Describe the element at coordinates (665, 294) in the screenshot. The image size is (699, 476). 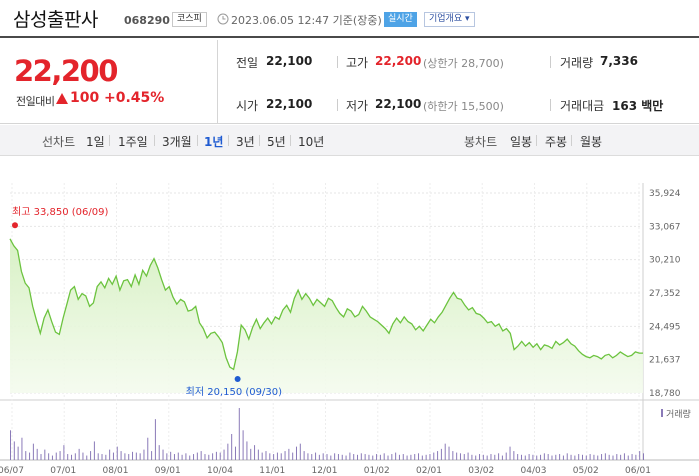
I see `y-tick-label: 27,352` at that location.